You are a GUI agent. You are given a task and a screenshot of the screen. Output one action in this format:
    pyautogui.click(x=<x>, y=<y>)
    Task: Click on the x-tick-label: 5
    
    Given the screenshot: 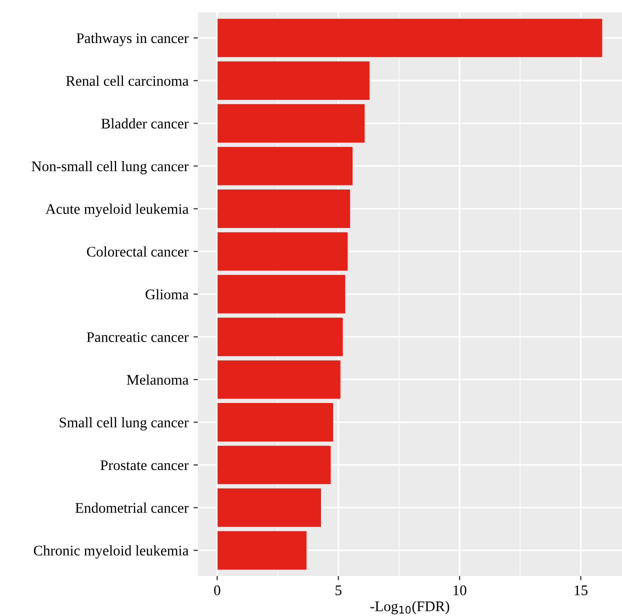 What is the action you would take?
    pyautogui.click(x=339, y=591)
    